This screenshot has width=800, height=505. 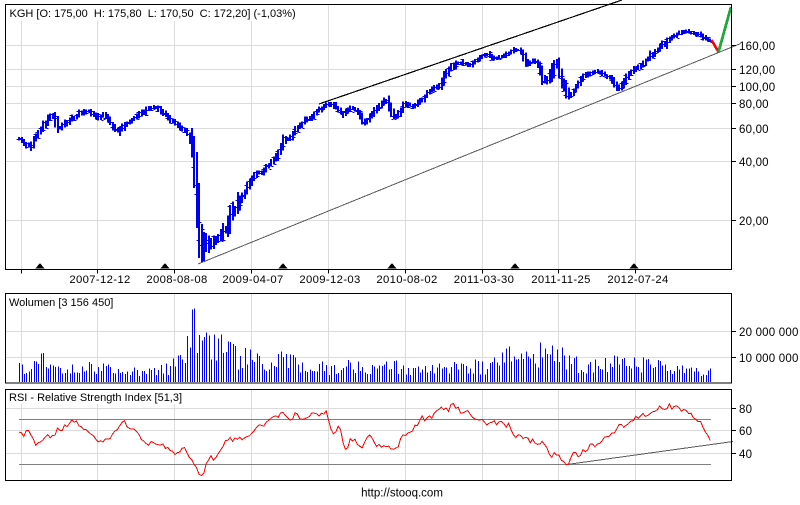 I want to click on svg-text: 40, so click(x=745, y=455).